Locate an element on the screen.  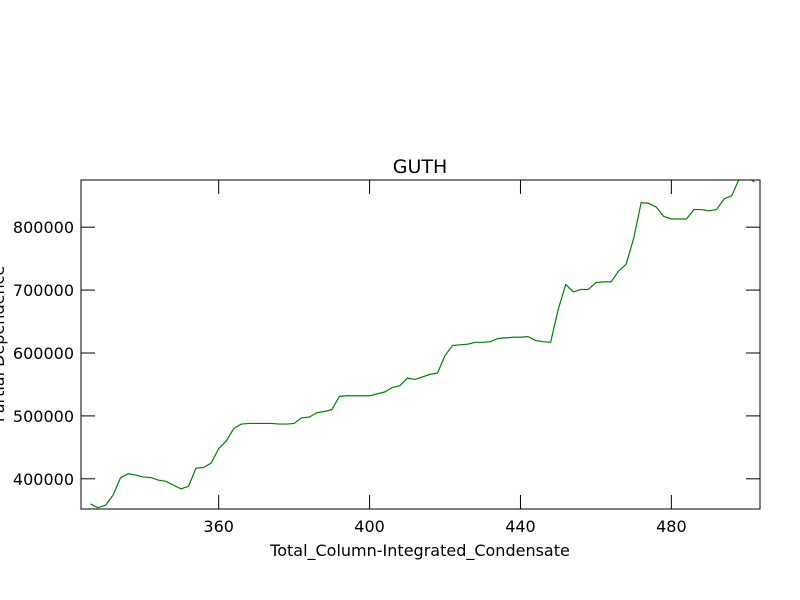
y-tick-label: 700000 is located at coordinates (43, 290).